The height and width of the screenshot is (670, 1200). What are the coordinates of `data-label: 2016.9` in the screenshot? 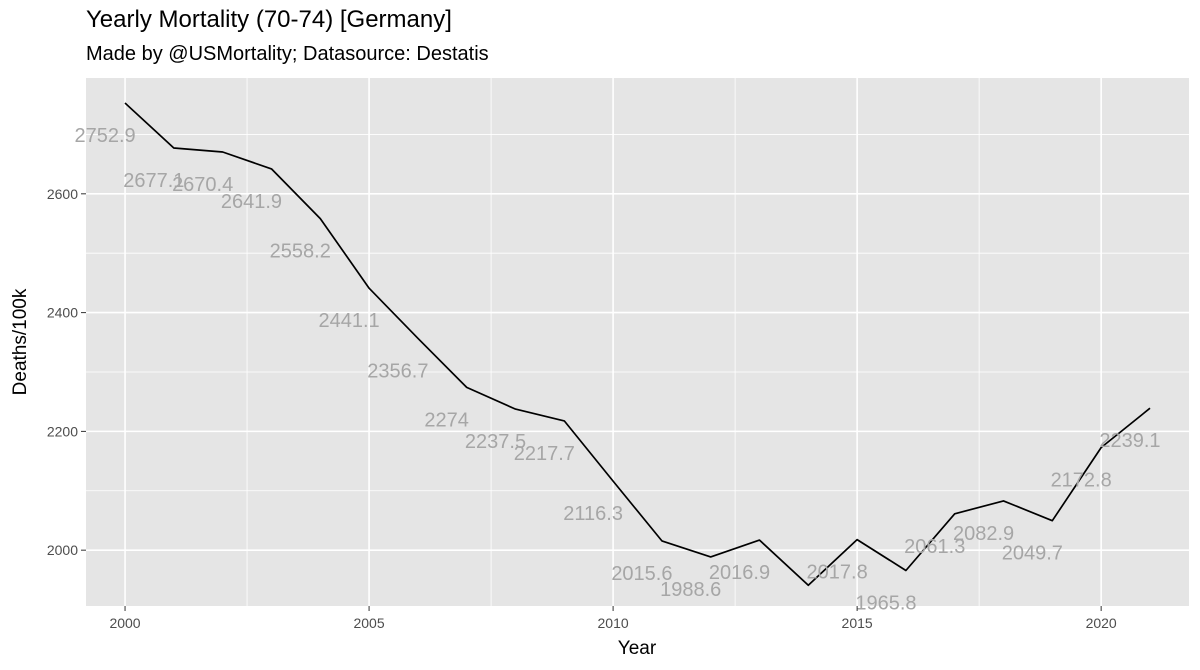 It's located at (739, 573).